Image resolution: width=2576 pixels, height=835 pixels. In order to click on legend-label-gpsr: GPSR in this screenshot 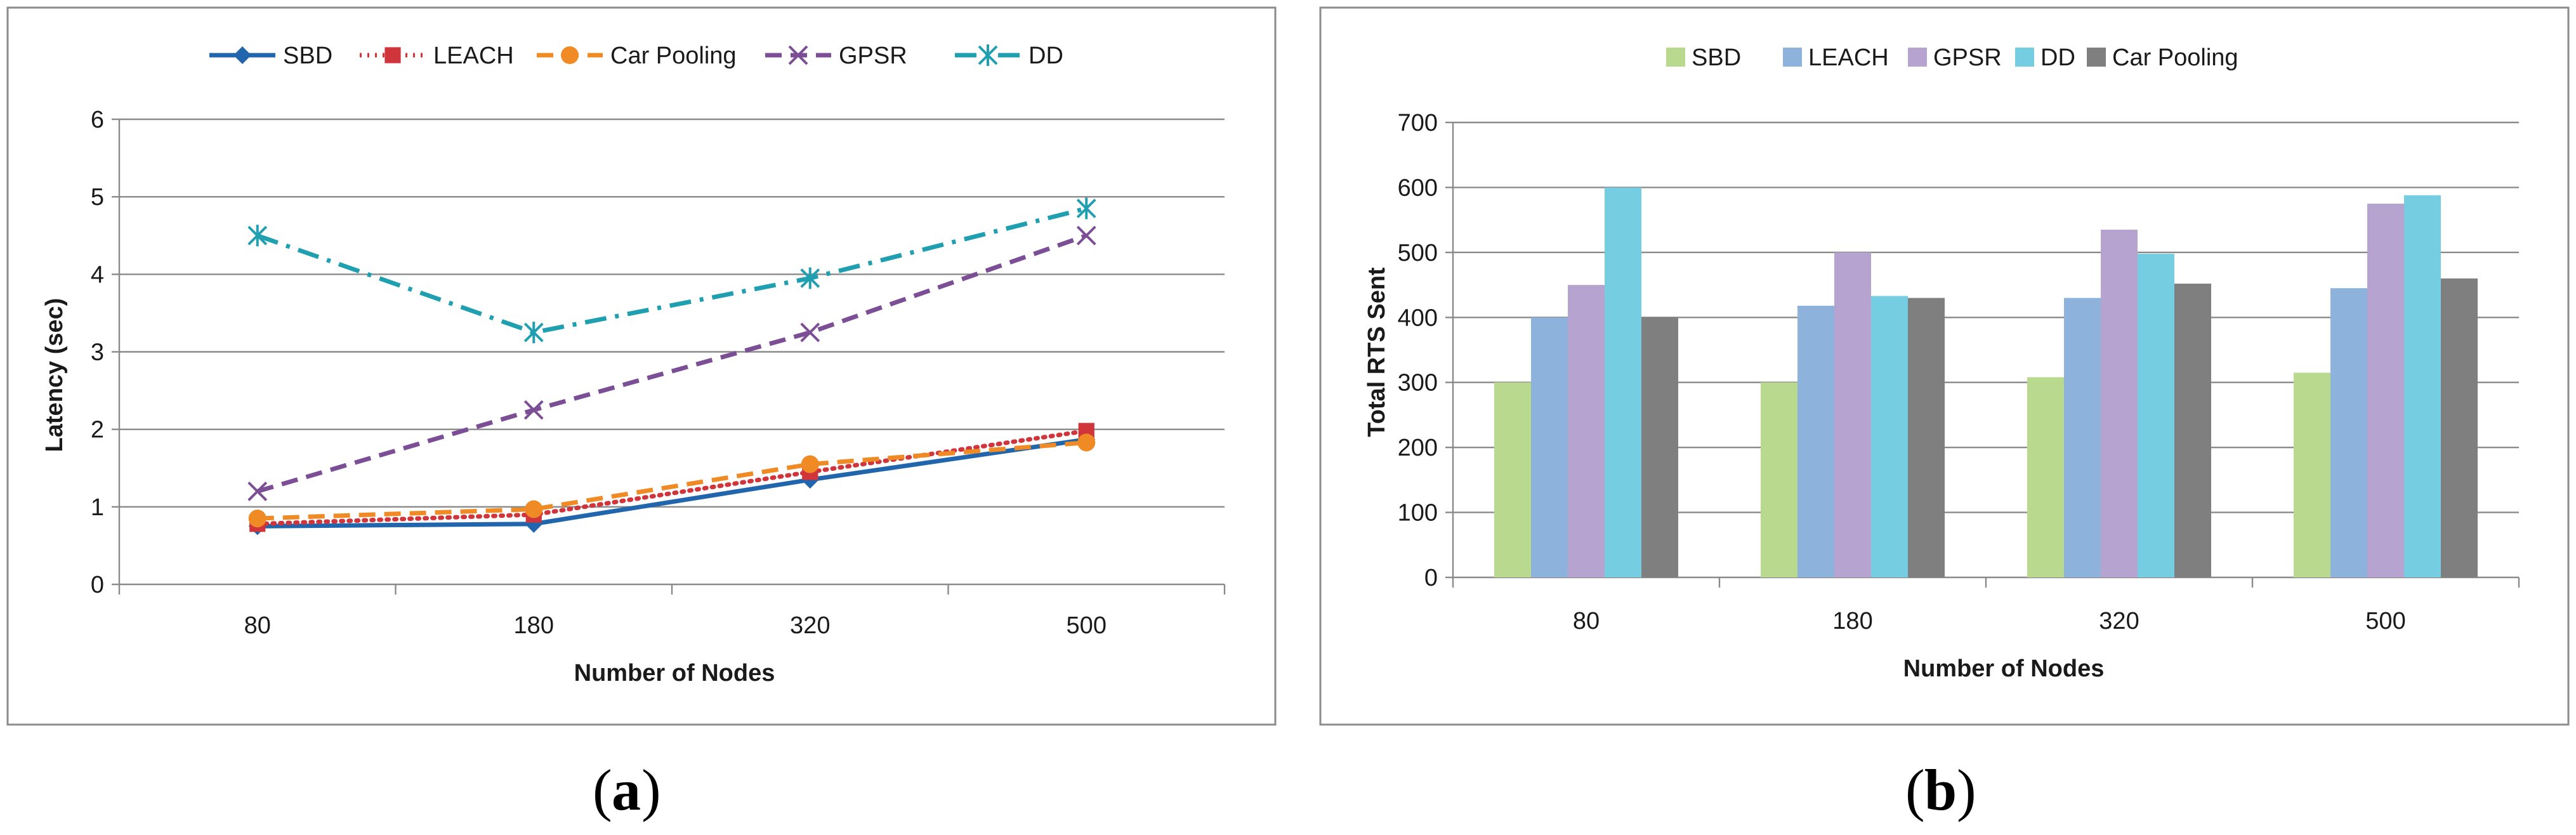, I will do `click(873, 56)`.